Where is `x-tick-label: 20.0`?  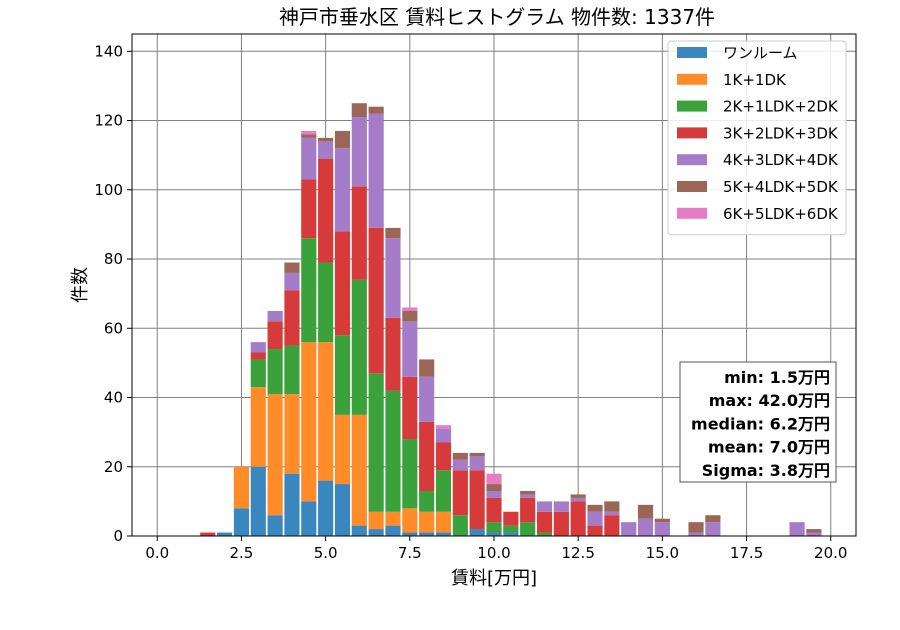
x-tick-label: 20.0 is located at coordinates (830, 553).